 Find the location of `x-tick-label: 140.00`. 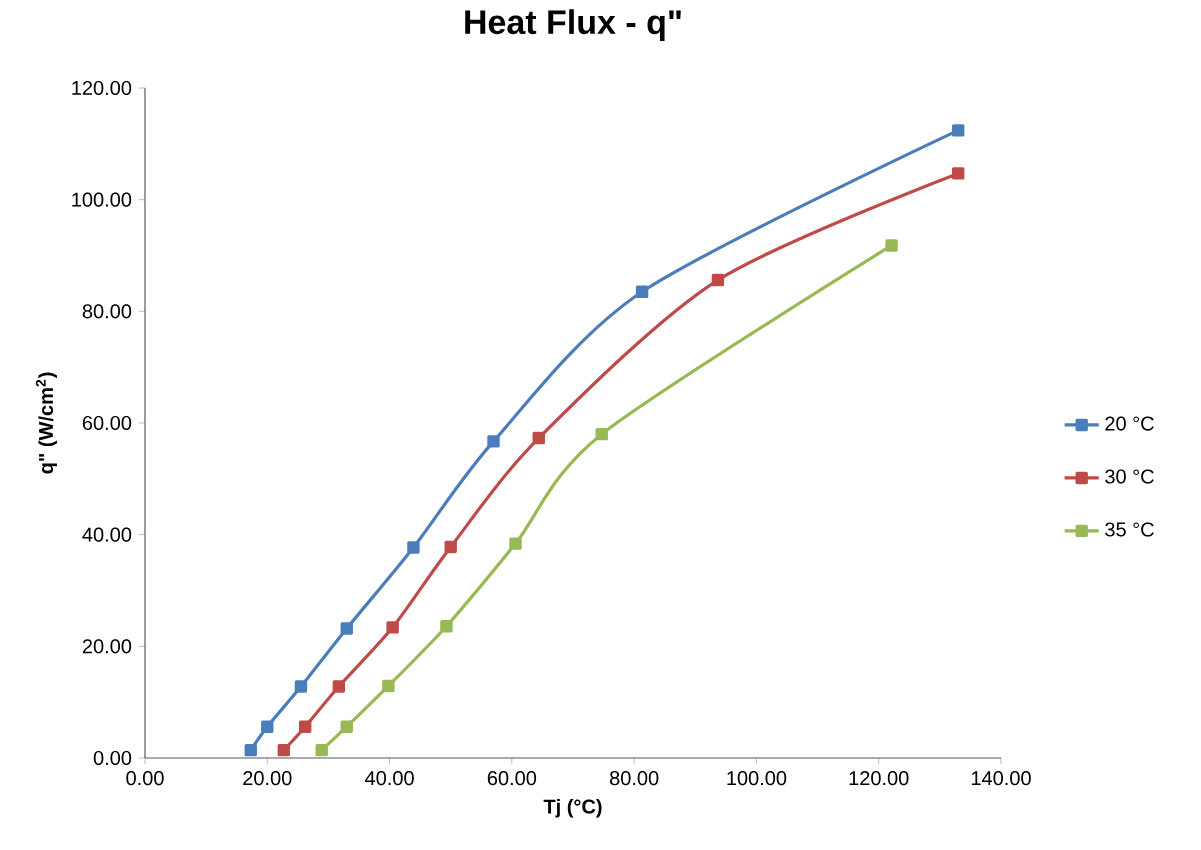

x-tick-label: 140.00 is located at coordinates (1001, 778).